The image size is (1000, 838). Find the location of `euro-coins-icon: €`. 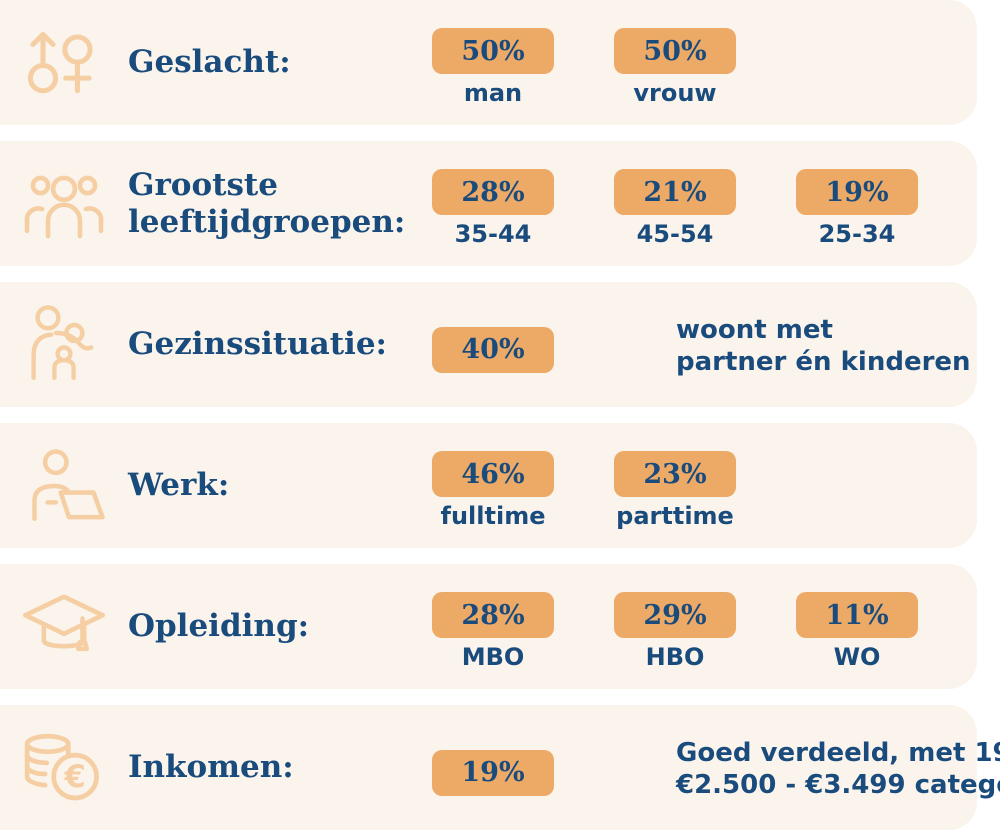

euro-coins-icon: € is located at coordinates (64, 768).